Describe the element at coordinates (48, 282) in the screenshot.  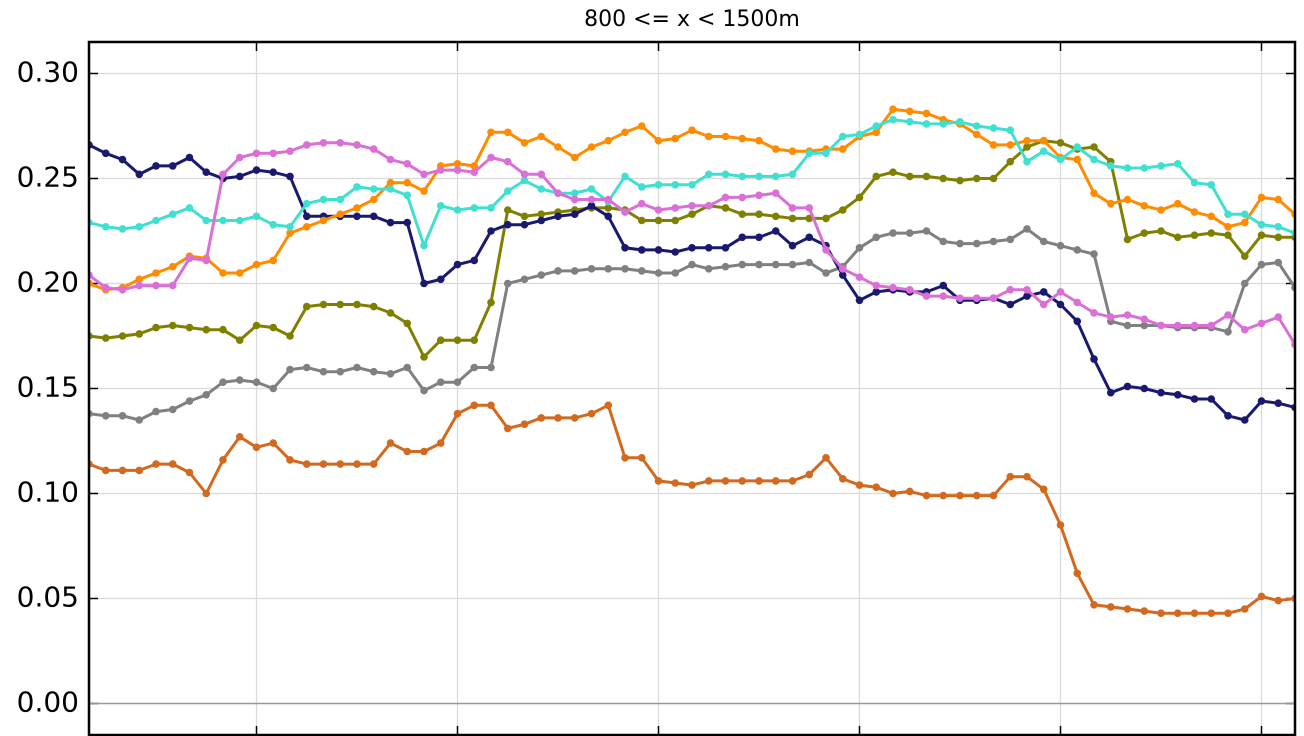
I see `y-tick-label: 0.20` at that location.